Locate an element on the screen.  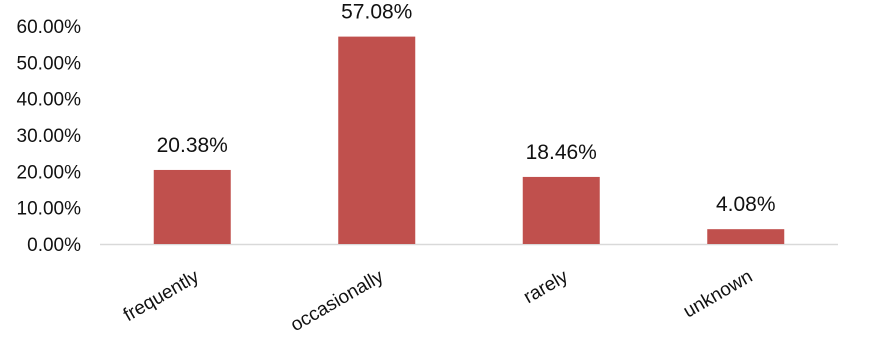
bar-rarely is located at coordinates (561, 210).